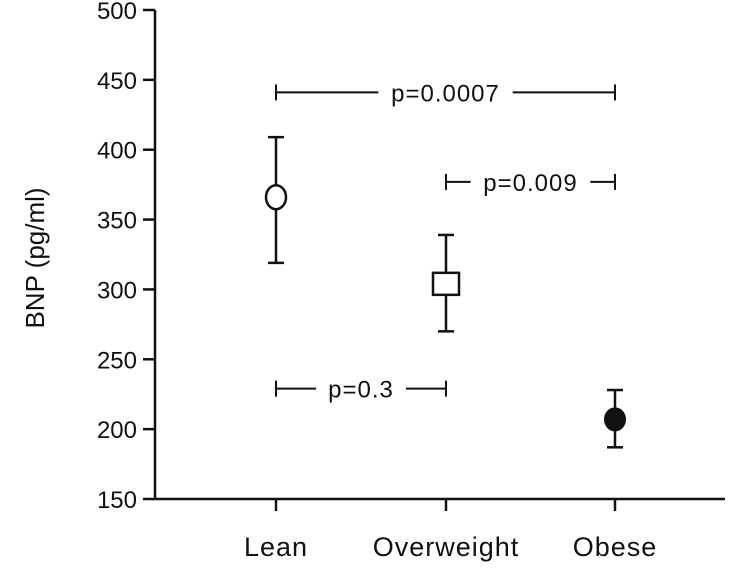  Describe the element at coordinates (361, 390) in the screenshot. I see `p-value-label: p=0.3` at that location.